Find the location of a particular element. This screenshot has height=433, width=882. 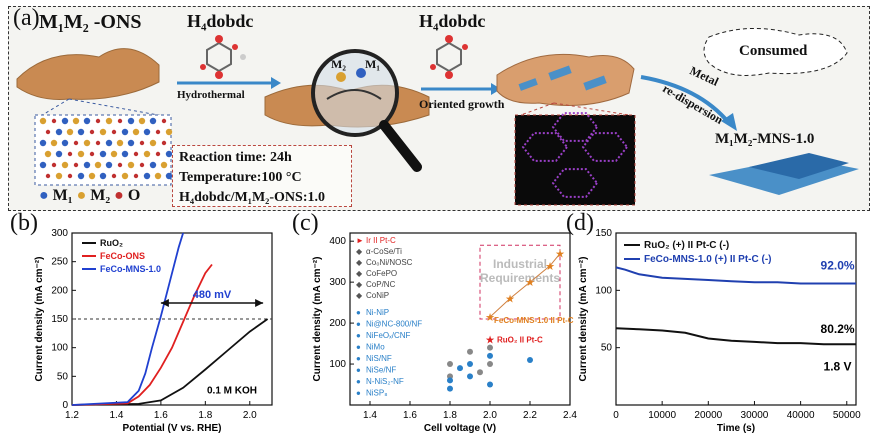

c-feco-star: ★ is located at coordinates (490, 318).